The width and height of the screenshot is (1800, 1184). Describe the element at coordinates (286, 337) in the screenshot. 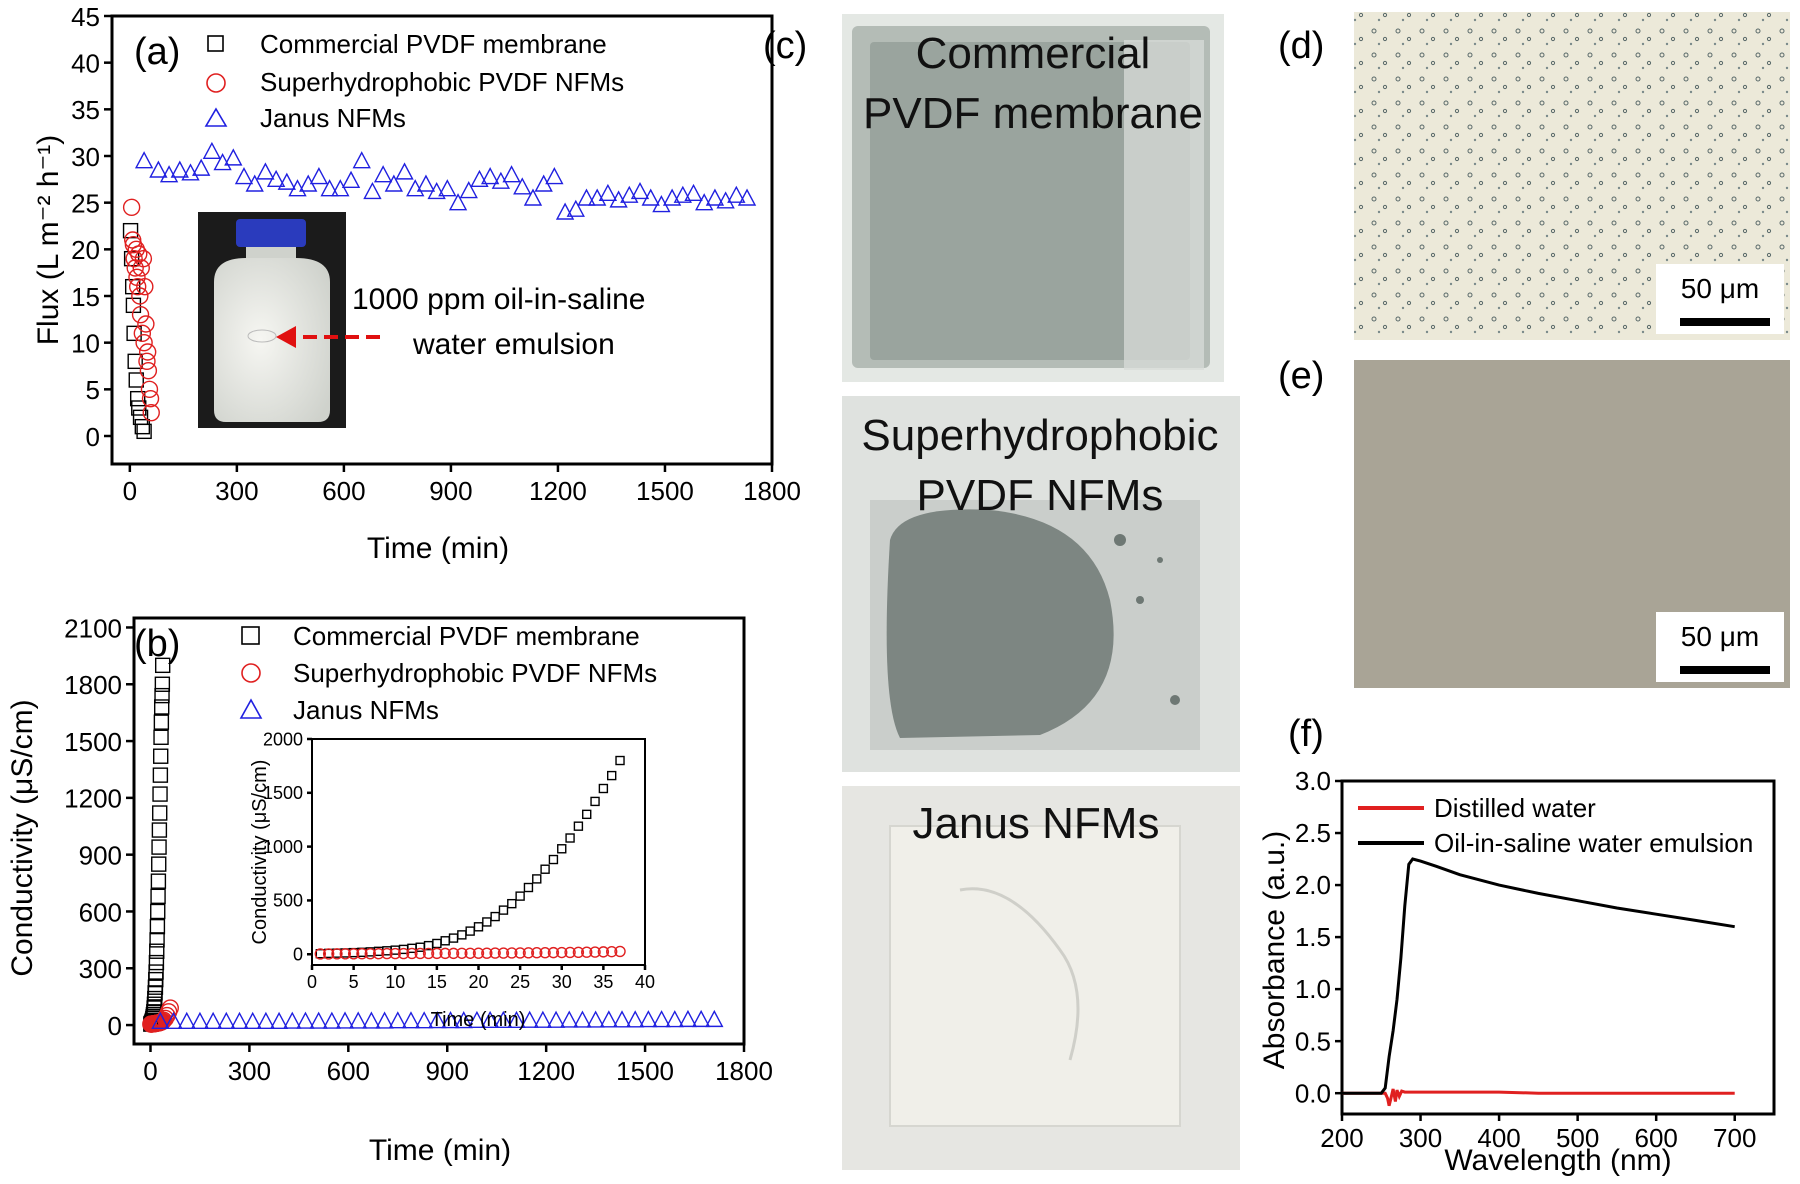

I see `annotation-arrowhead` at that location.